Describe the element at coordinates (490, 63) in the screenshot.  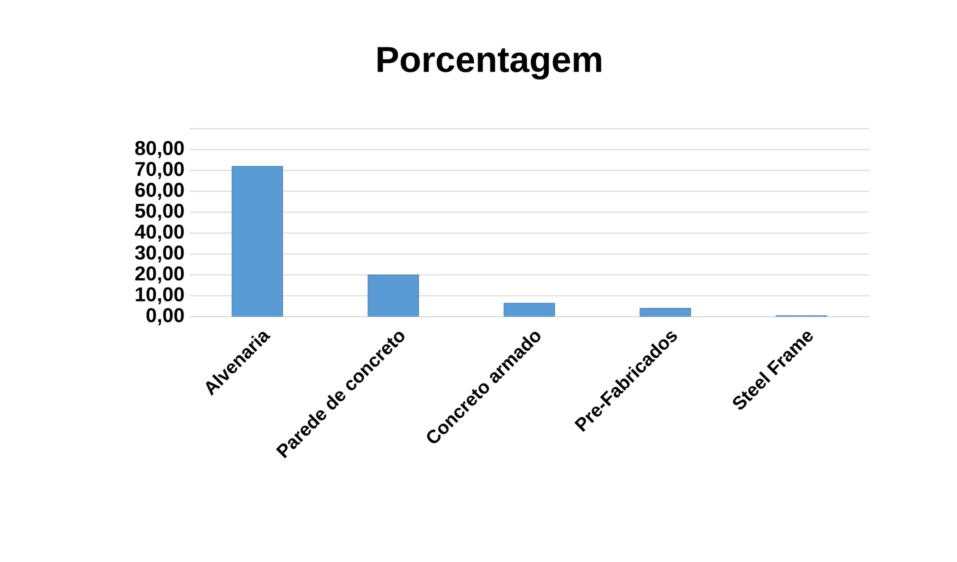
I see `chart-title: Porcentagem` at that location.